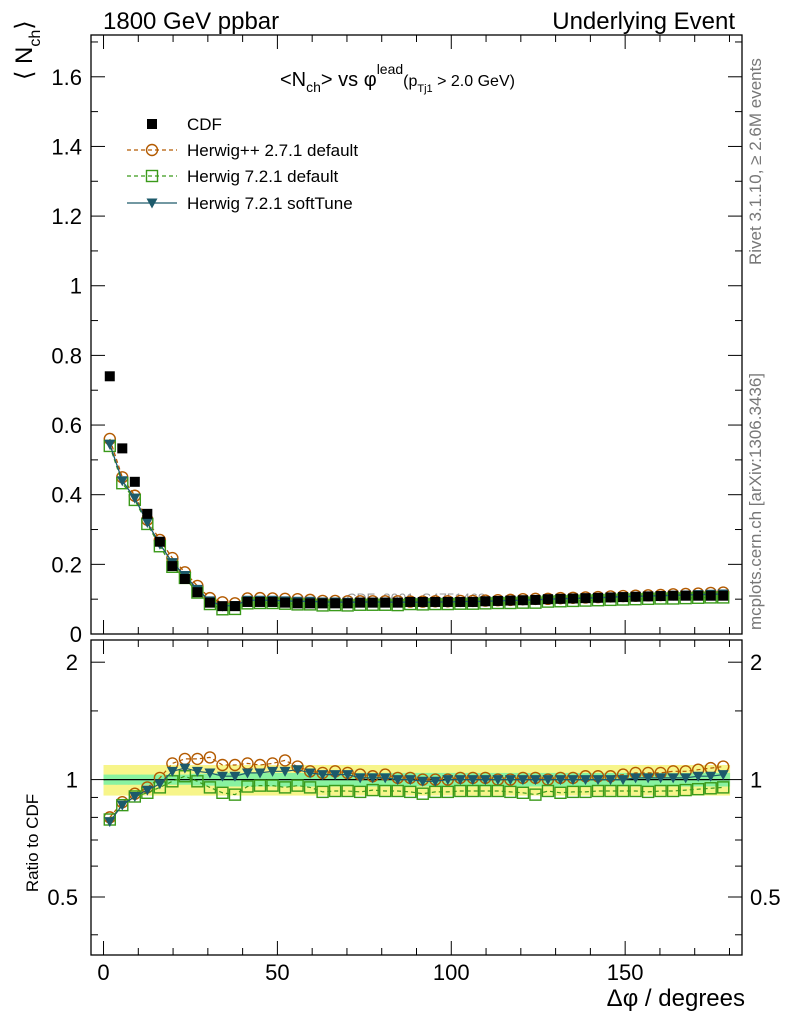 The width and height of the screenshot is (786, 1024). Describe the element at coordinates (72, 780) in the screenshot. I see `ratio-y-tick-label-left: 1` at that location.